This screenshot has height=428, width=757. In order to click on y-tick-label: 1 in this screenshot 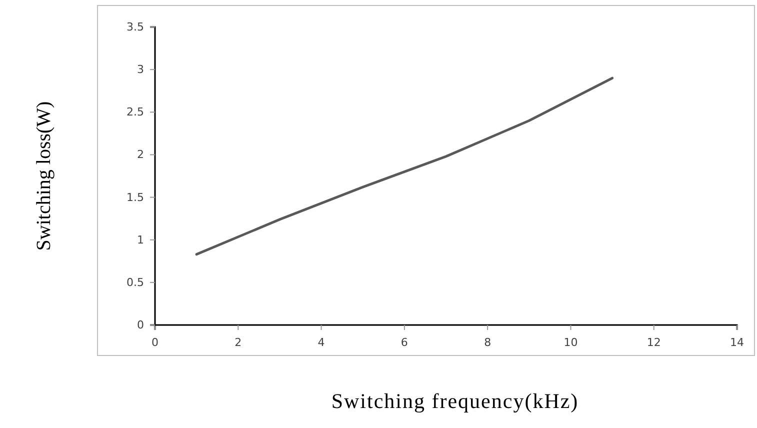, I will do `click(140, 239)`.